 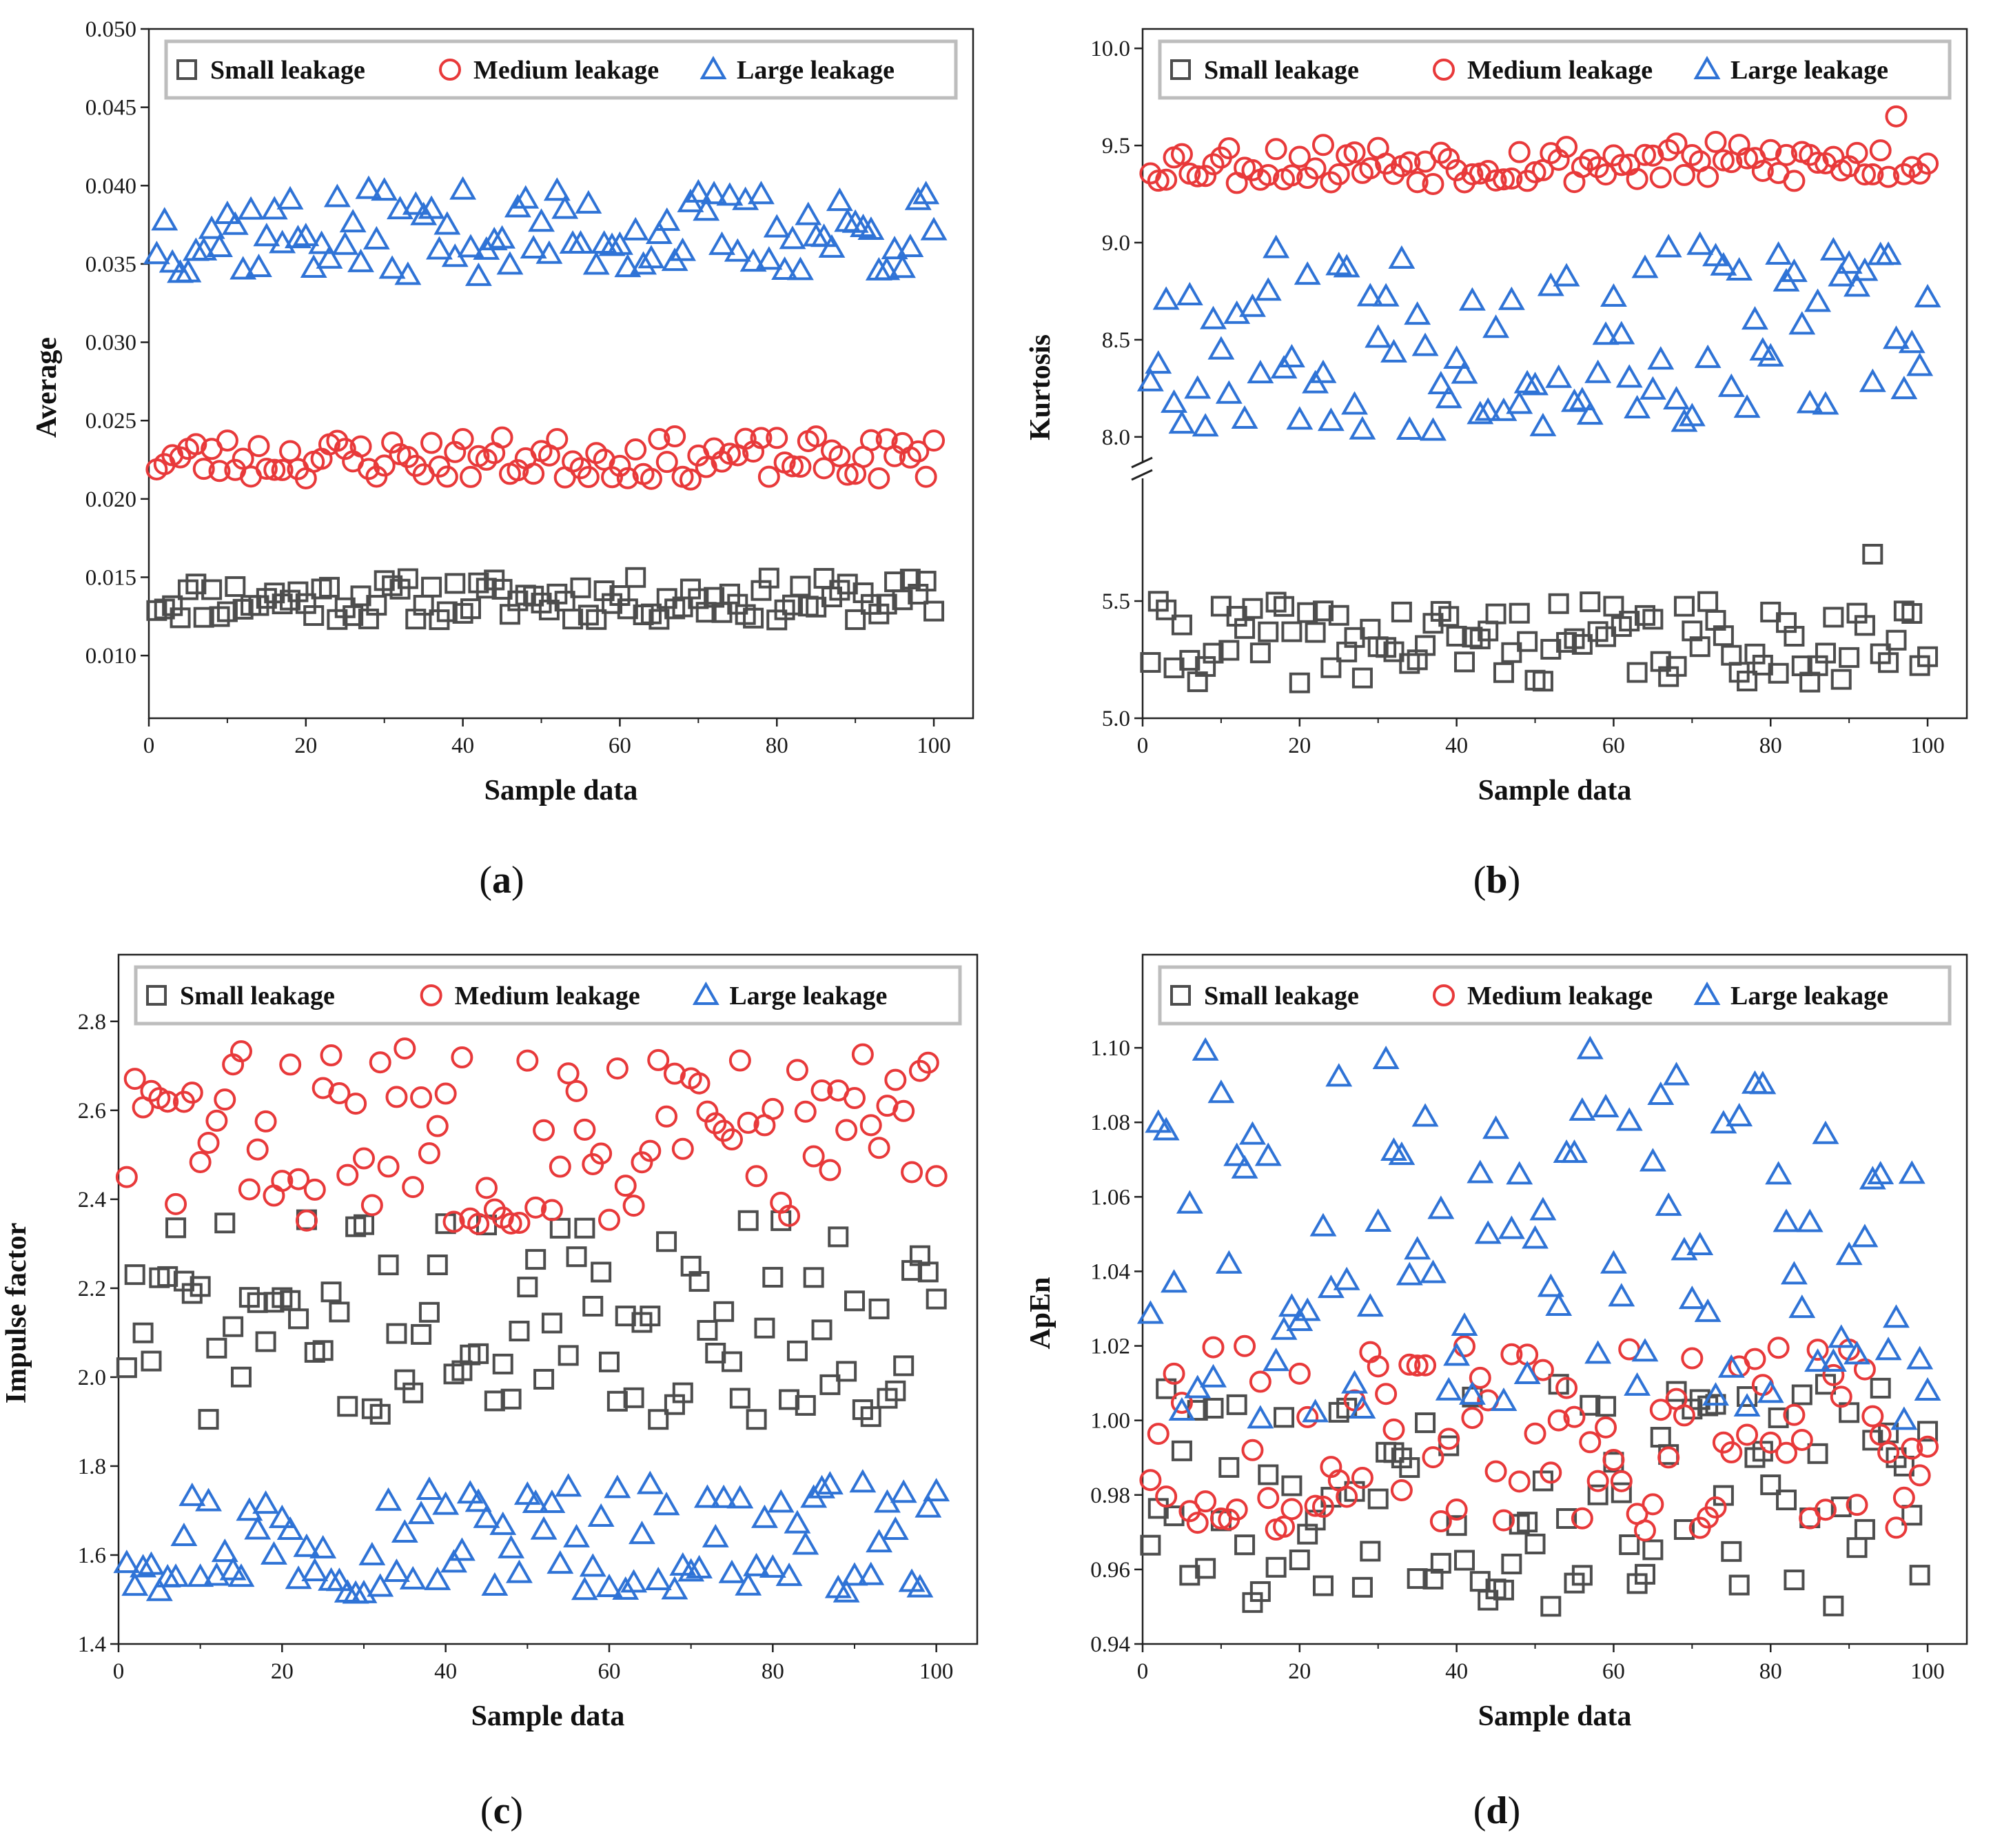 I want to click on x-axis-label: Sample data, so click(x=561, y=790).